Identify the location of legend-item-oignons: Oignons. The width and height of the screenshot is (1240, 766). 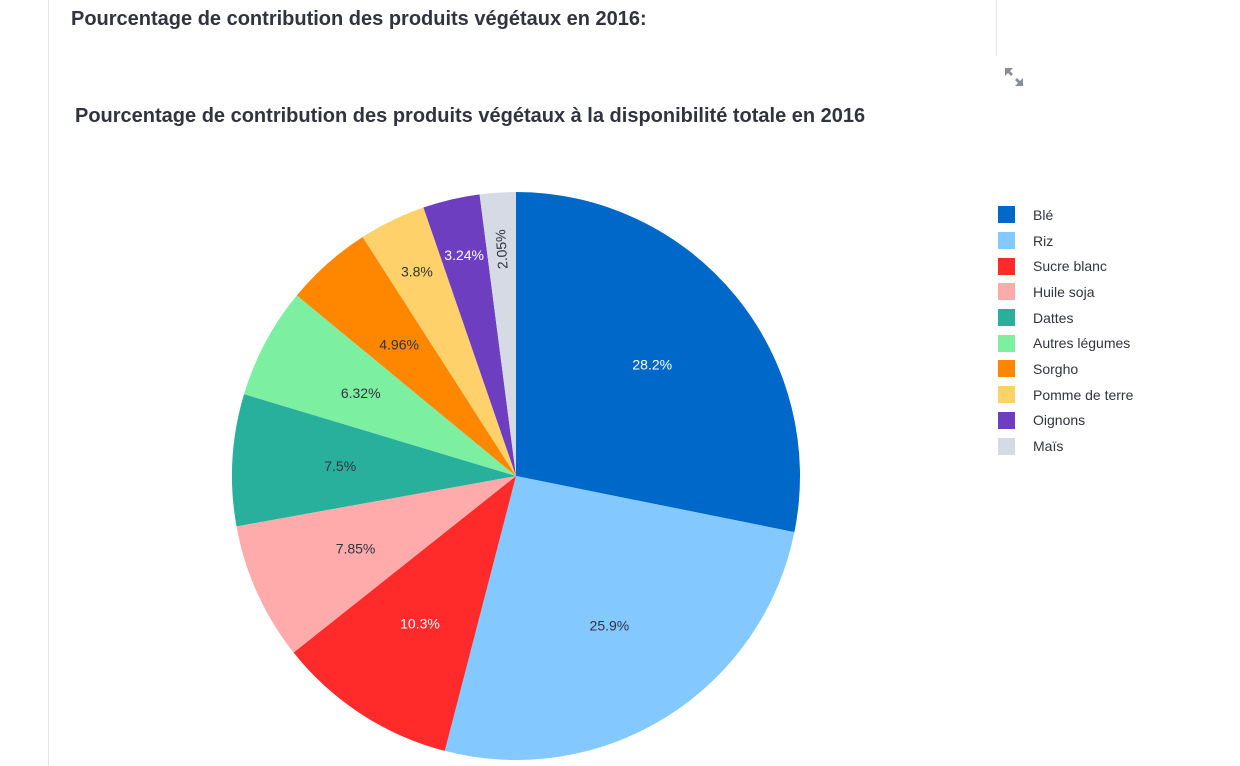
(1065, 421).